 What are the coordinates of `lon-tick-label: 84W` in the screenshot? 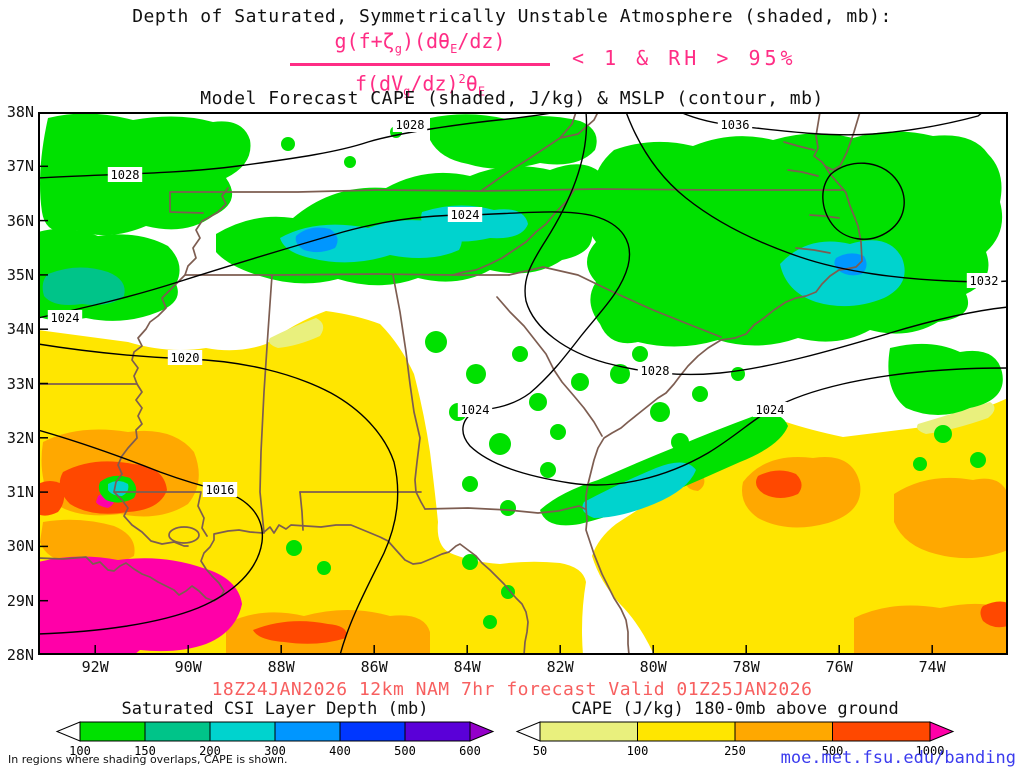 It's located at (467, 667).